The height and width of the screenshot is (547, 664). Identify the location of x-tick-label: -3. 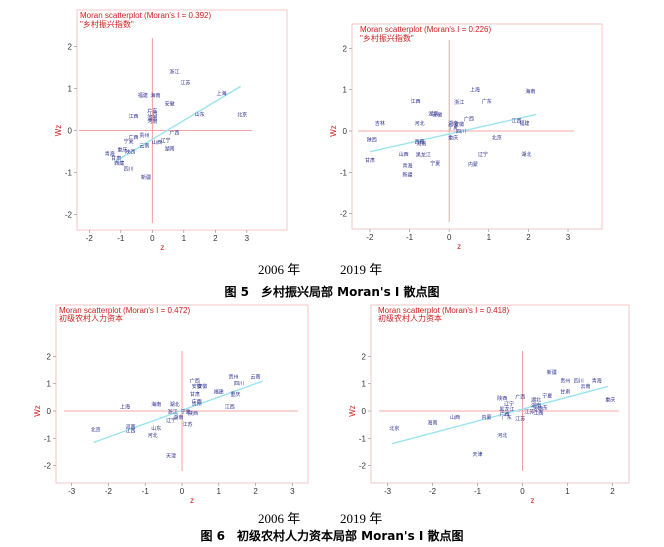
(388, 491).